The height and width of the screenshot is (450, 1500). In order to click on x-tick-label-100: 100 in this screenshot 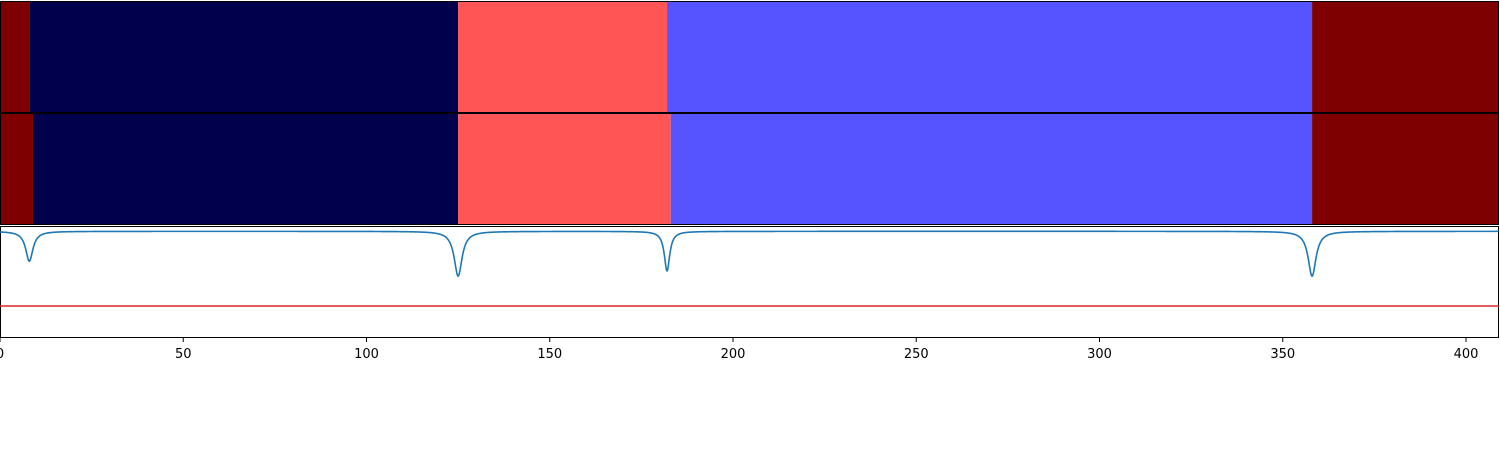, I will do `click(366, 354)`.